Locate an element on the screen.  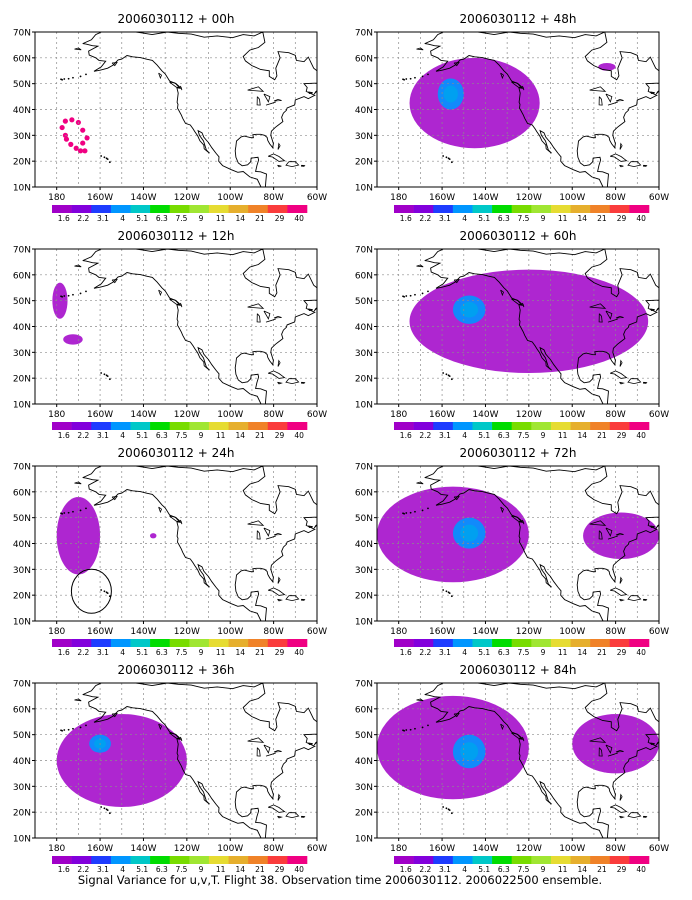
panel-title: 2006030112 + 84h is located at coordinates (518, 670).